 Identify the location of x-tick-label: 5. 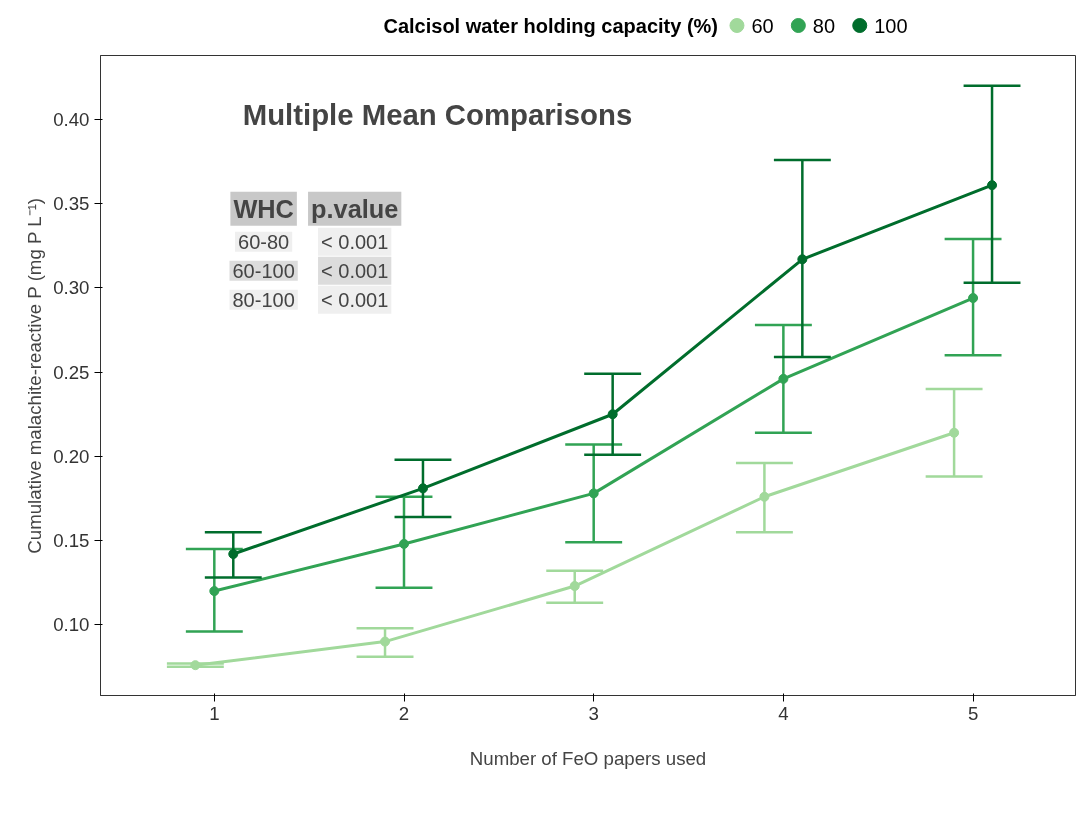
(973, 713).